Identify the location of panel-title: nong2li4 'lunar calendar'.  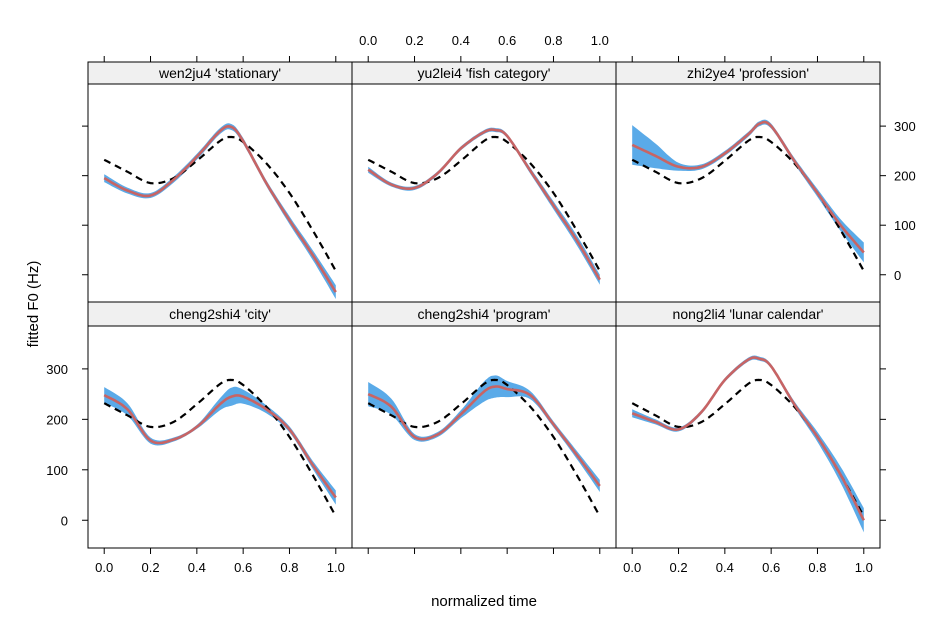
(748, 314).